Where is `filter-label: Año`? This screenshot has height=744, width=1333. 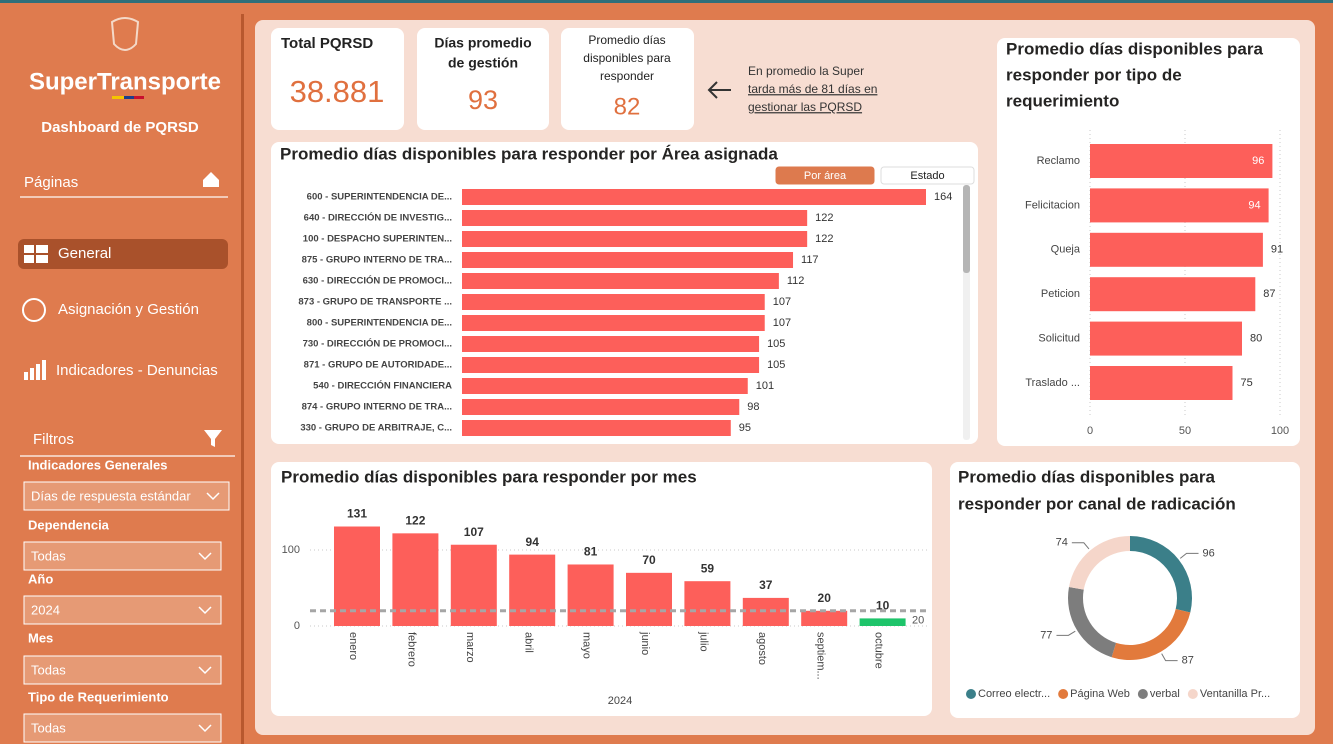 filter-label: Año is located at coordinates (40, 578).